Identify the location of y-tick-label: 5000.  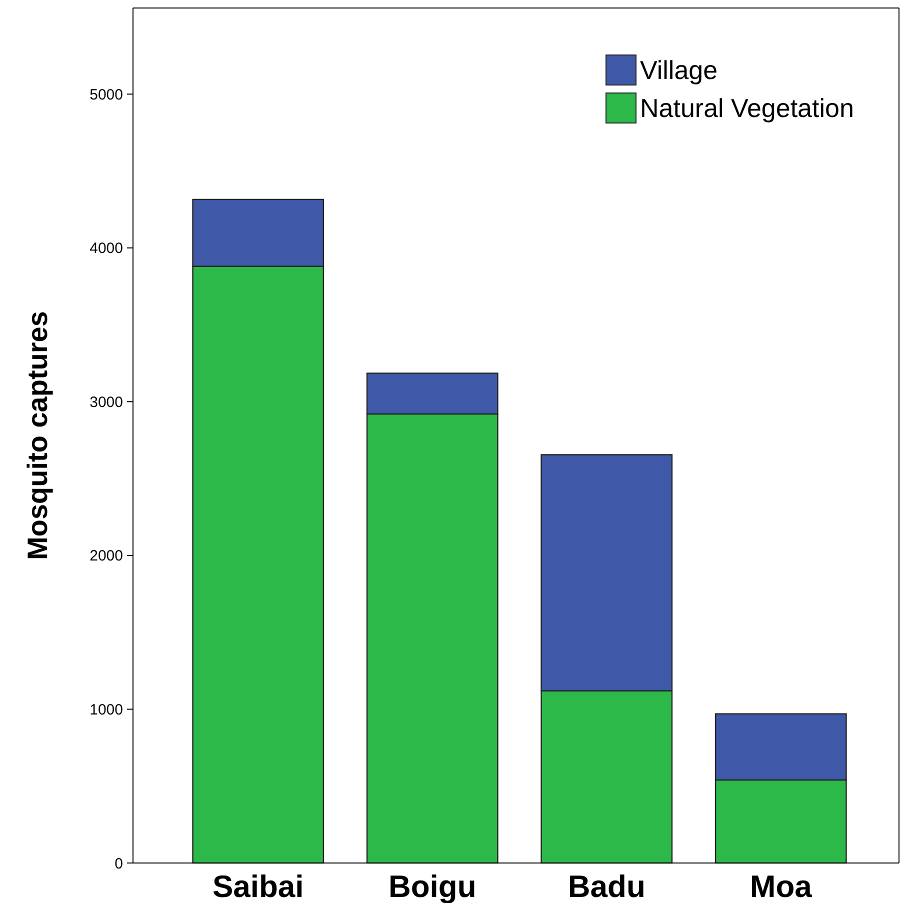
(106, 95).